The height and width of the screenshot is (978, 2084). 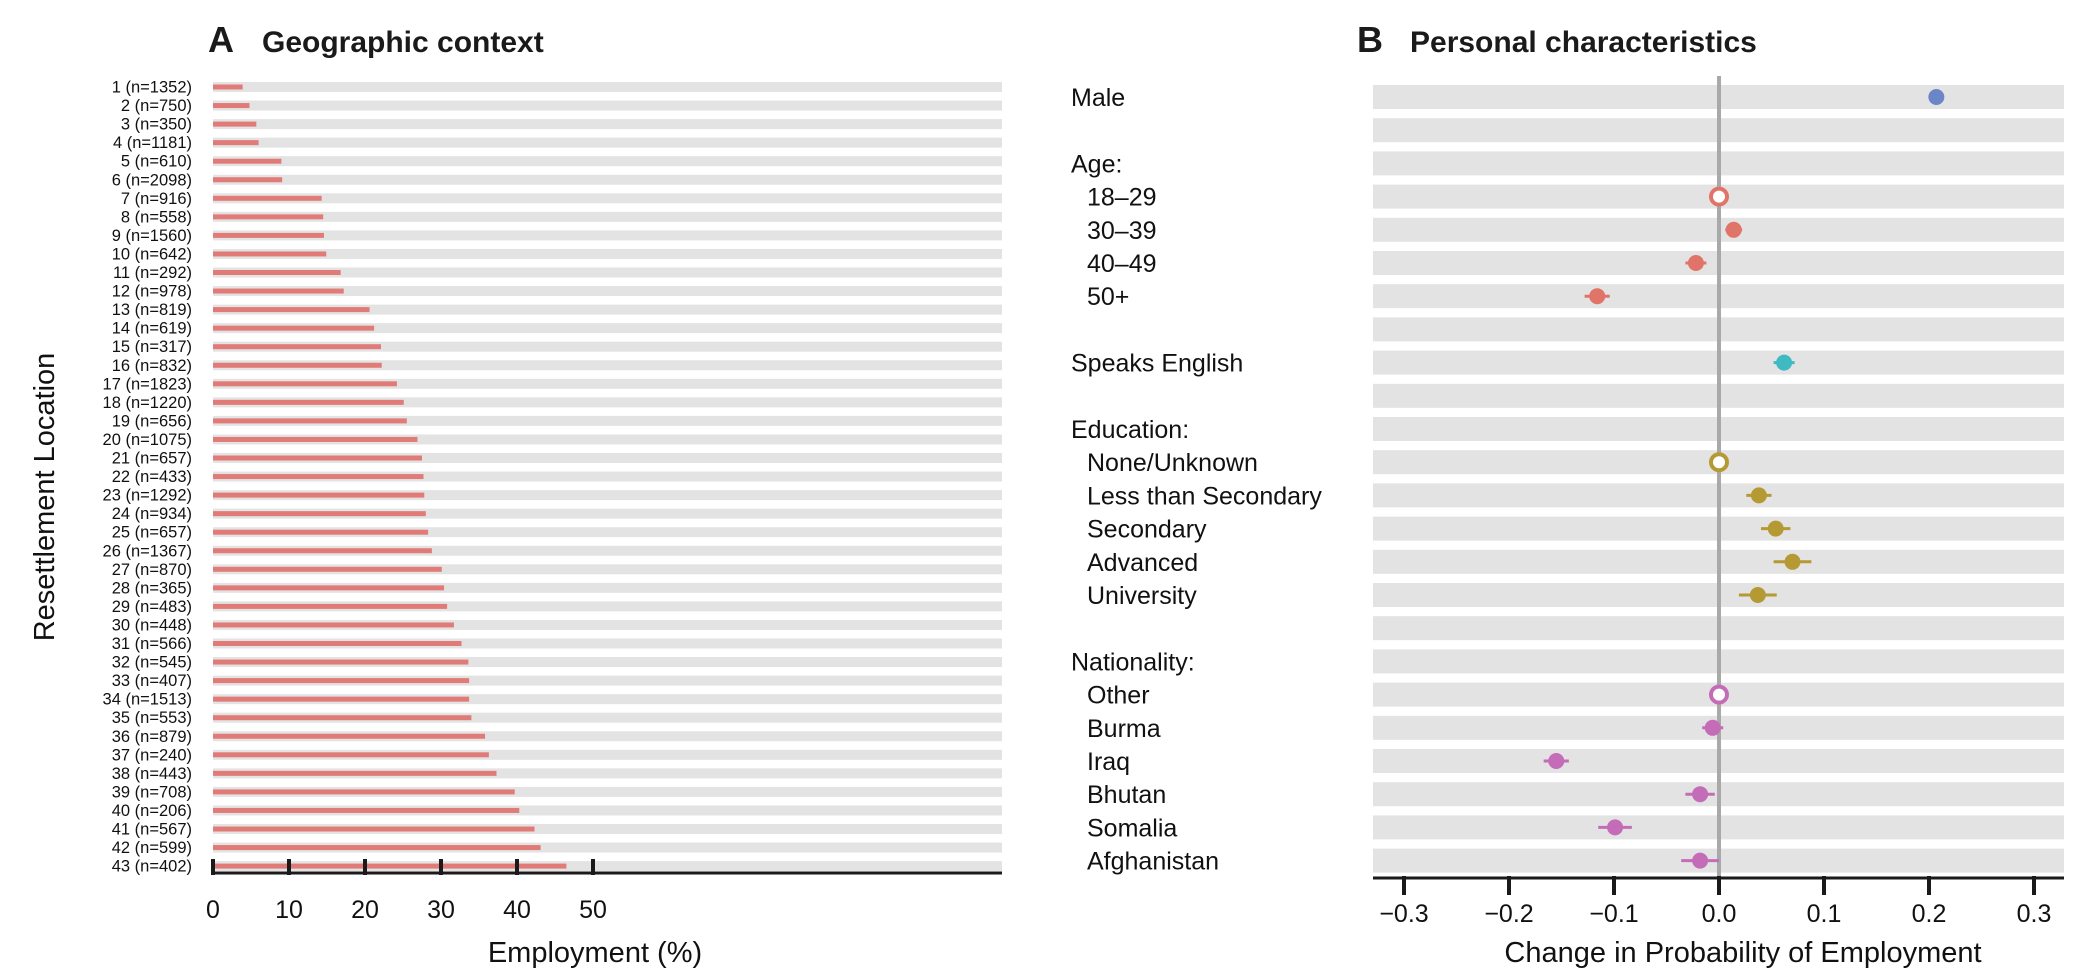 What do you see at coordinates (1098, 98) in the screenshot?
I see `category-label: Male` at bounding box center [1098, 98].